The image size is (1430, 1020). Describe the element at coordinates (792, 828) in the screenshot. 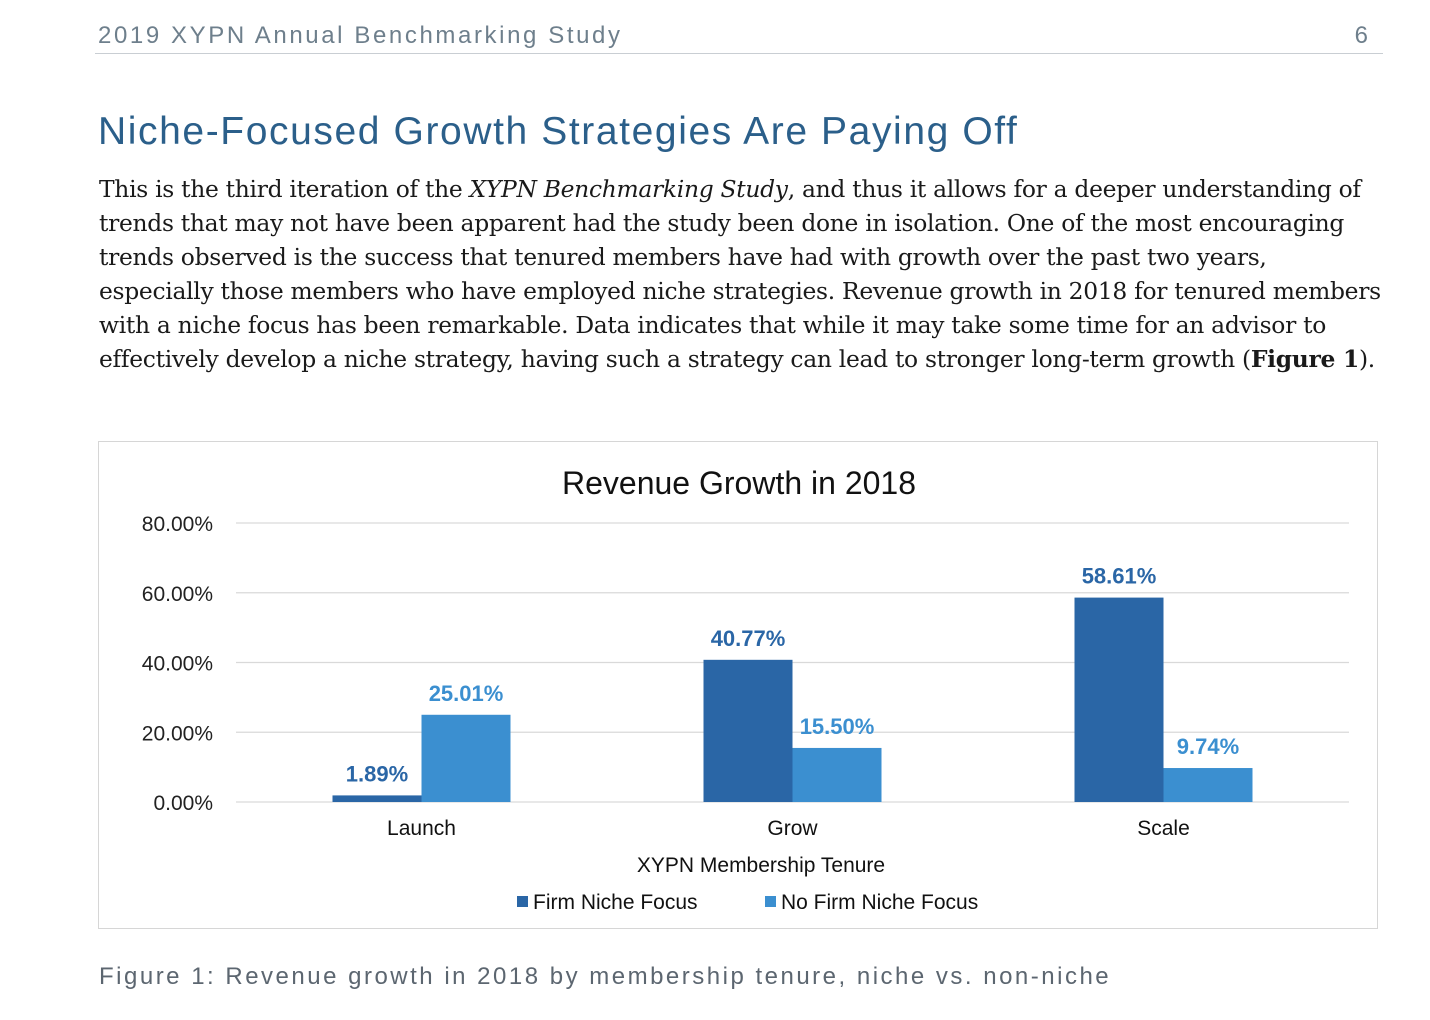

I see `x-tick-label: Grow` at that location.